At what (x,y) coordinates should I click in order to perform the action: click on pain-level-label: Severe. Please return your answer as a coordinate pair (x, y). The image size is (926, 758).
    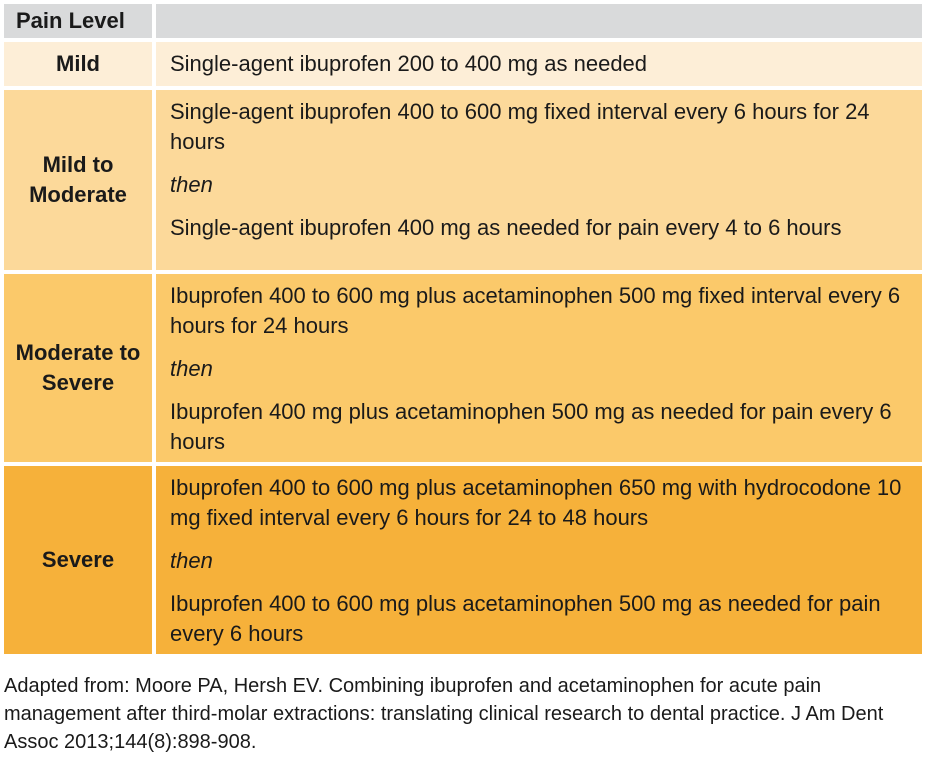
    Looking at the image, I should click on (78, 559).